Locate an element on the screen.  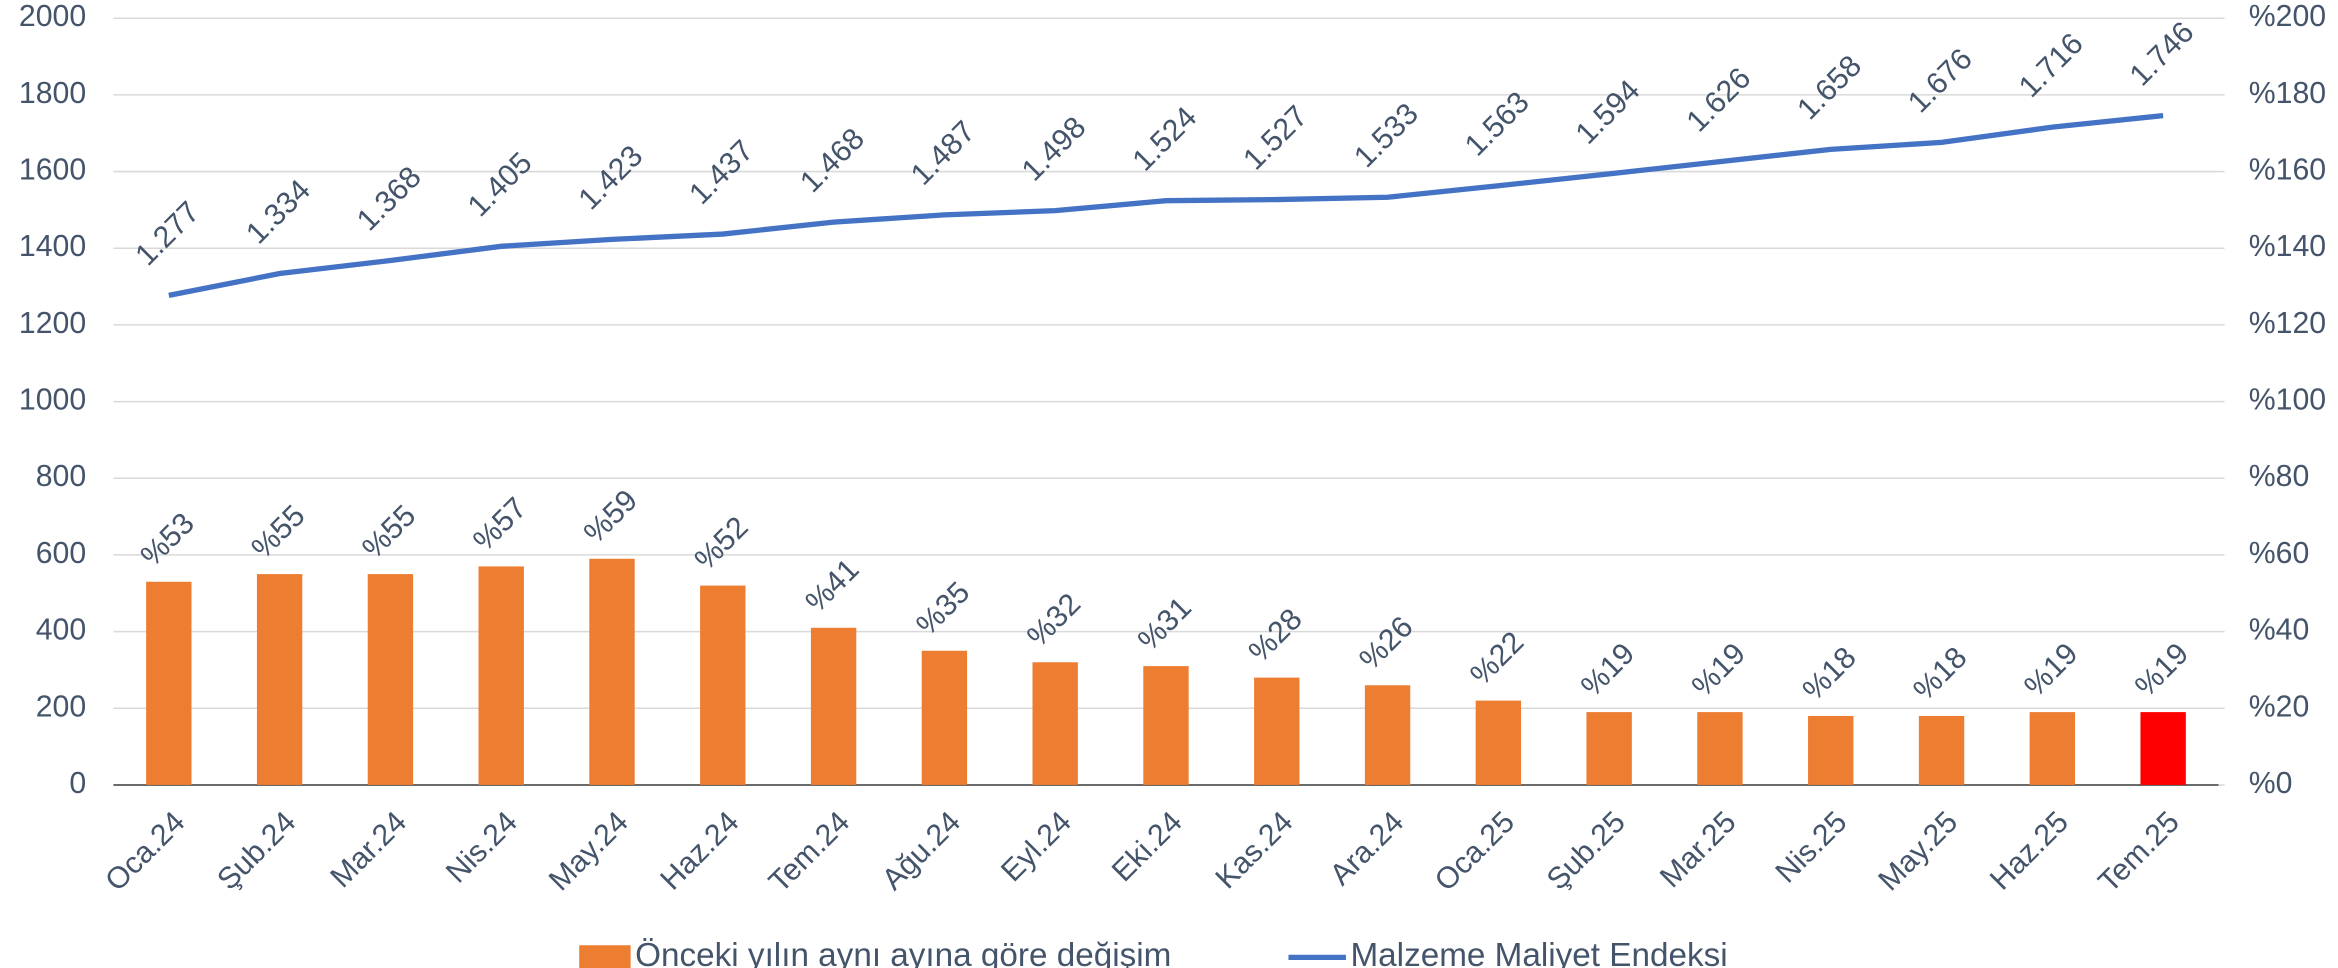
bar-value-label: %52 is located at coordinates (722, 544).